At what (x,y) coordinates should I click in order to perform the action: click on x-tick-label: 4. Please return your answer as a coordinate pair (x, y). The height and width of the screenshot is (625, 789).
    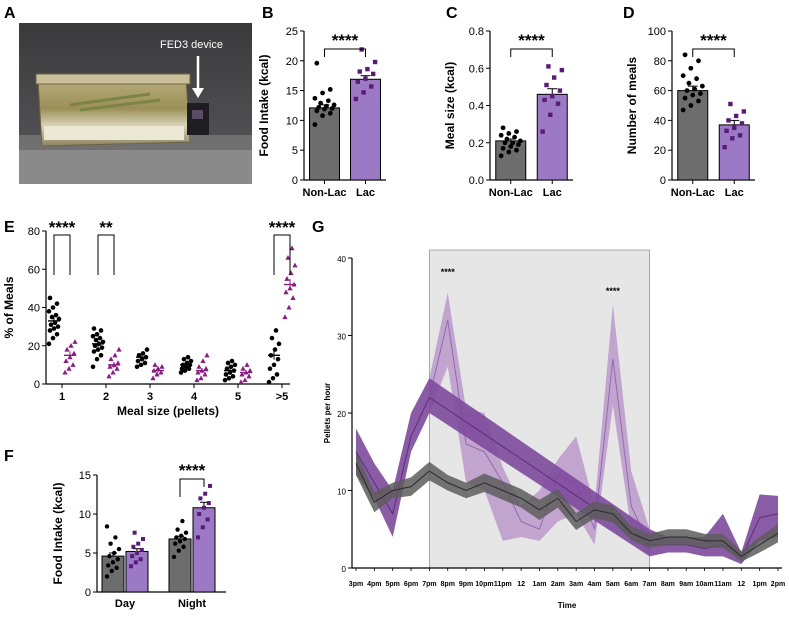
    Looking at the image, I should click on (194, 397).